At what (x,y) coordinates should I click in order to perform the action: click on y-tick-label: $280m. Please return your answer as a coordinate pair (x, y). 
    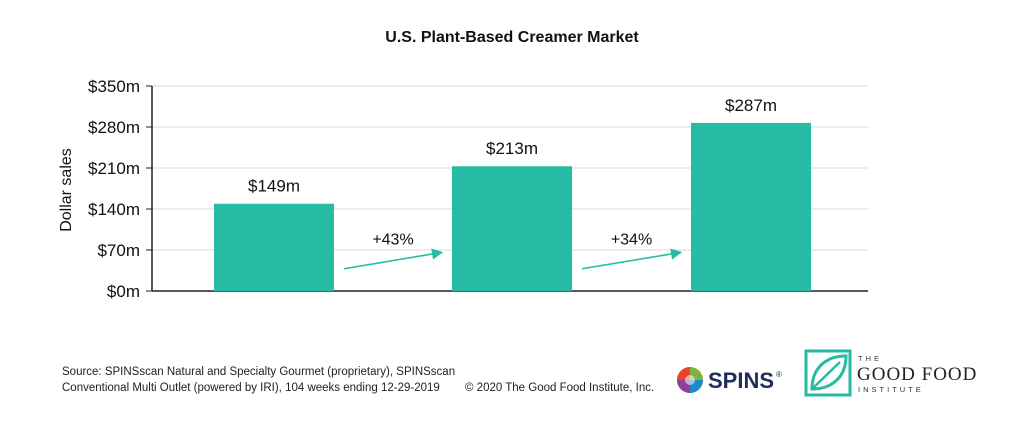
    Looking at the image, I should click on (114, 127).